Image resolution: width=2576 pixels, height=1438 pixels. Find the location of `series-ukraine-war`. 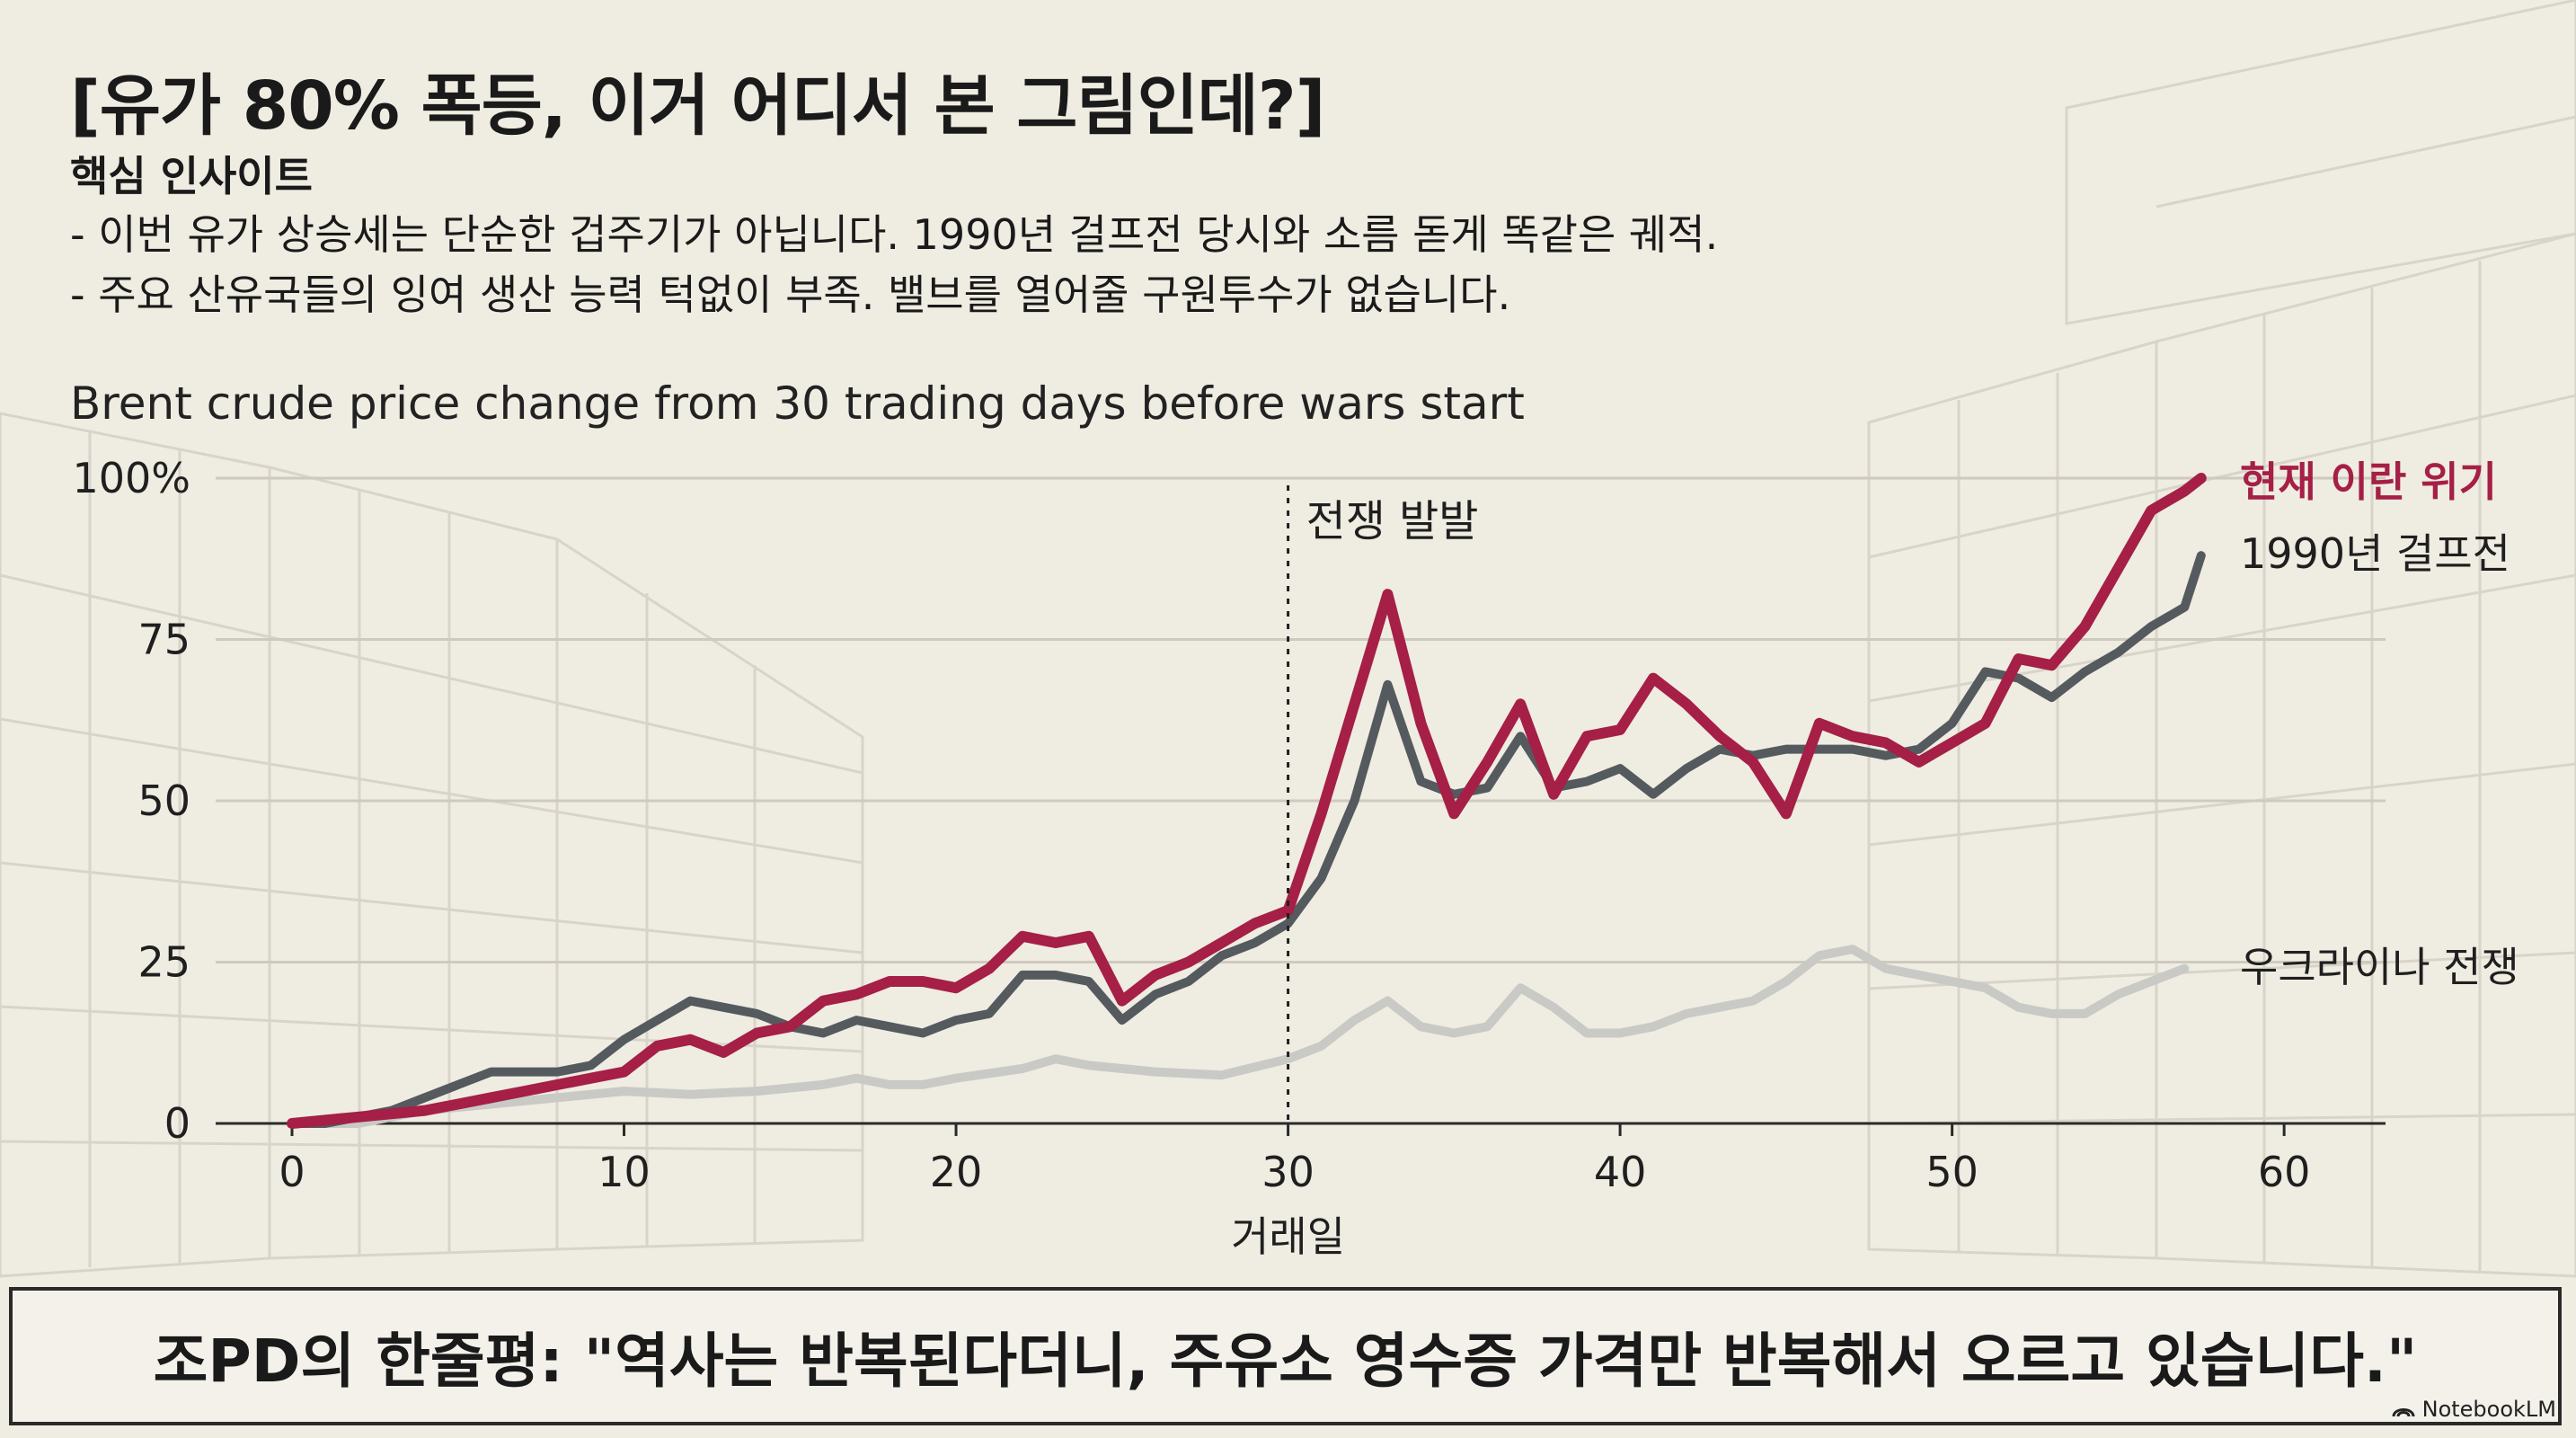

series-ukraine-war is located at coordinates (1239, 1036).